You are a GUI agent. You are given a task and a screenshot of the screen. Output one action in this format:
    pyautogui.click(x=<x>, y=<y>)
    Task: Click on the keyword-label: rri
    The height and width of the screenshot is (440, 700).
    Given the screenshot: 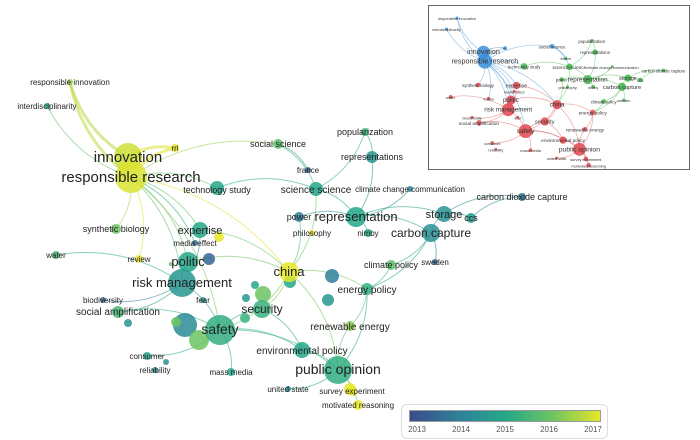 What is the action you would take?
    pyautogui.click(x=174, y=148)
    